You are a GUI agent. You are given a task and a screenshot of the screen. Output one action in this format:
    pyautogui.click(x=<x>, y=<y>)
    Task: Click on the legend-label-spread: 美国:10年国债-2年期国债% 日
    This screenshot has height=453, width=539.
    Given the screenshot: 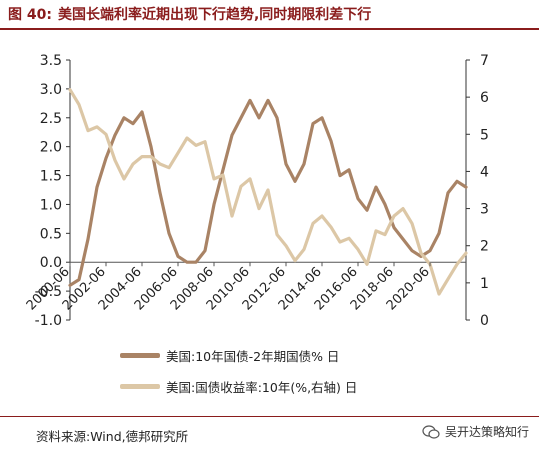 What is the action you would take?
    pyautogui.click(x=253, y=356)
    